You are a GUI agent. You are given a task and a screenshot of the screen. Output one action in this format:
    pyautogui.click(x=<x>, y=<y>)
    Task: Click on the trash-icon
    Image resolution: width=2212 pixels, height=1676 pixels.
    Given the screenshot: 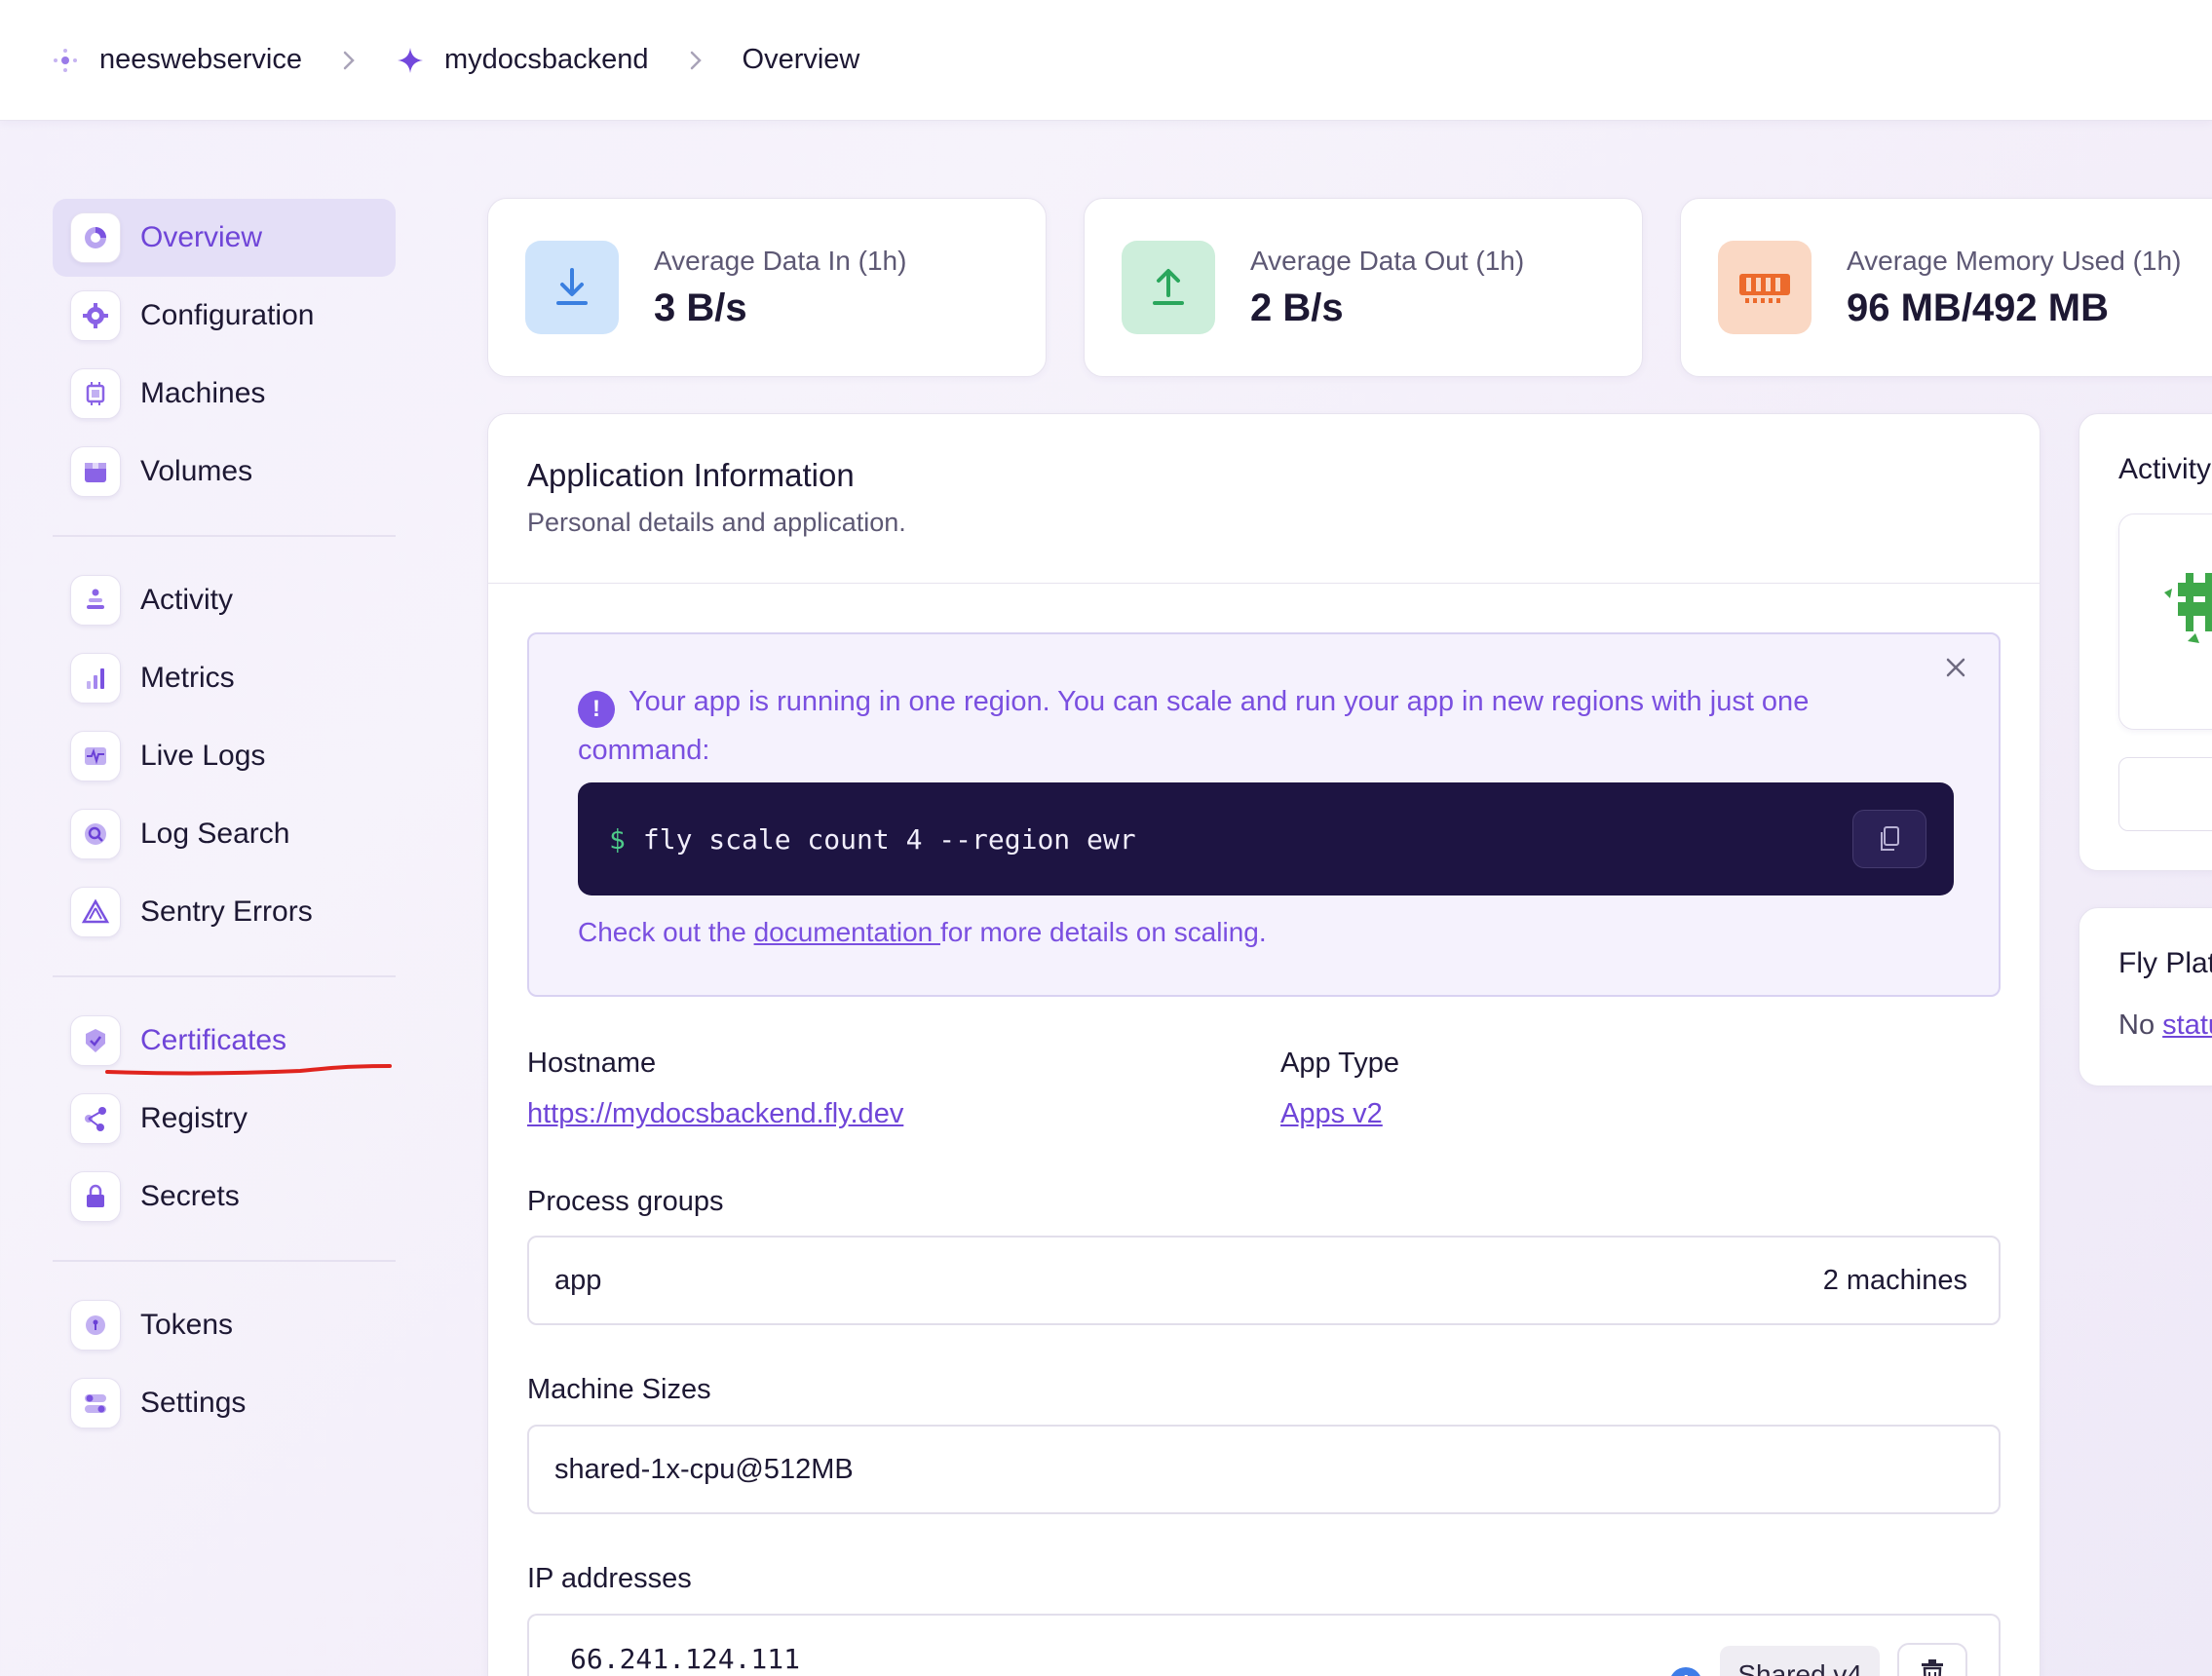 What is the action you would take?
    pyautogui.click(x=1933, y=1667)
    